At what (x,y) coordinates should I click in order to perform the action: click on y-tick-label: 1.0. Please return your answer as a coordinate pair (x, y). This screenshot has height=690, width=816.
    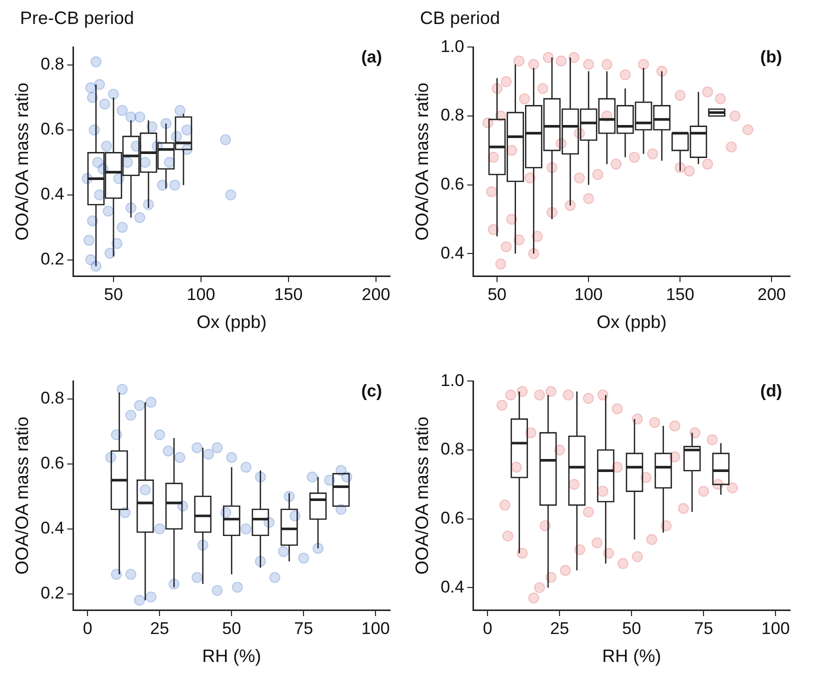
    Looking at the image, I should click on (452, 380).